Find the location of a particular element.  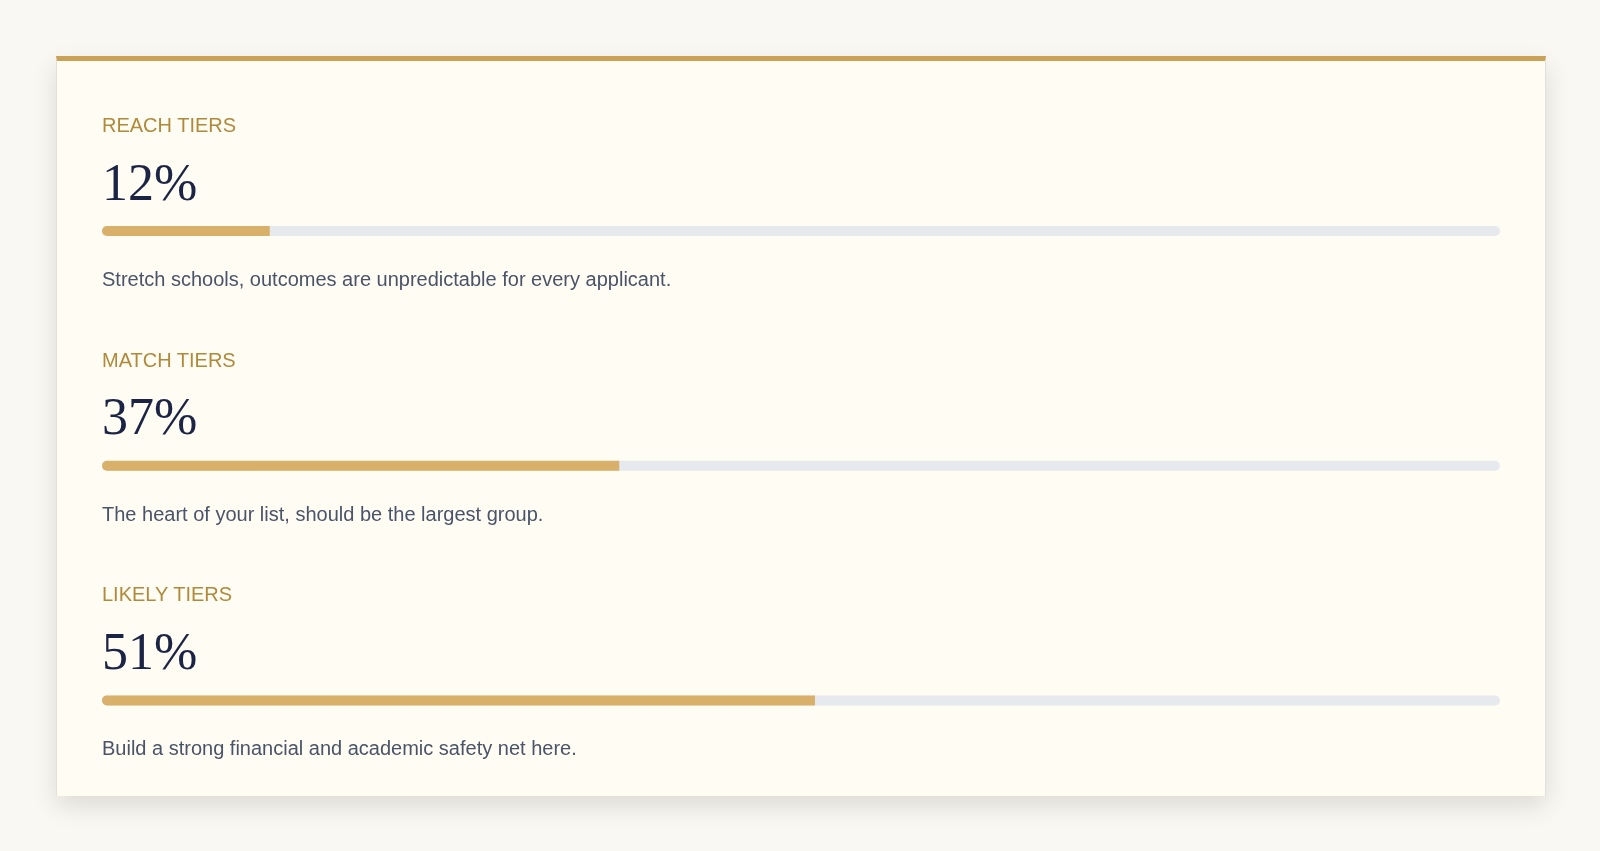

y-tick-label: LIKELY TIERS is located at coordinates (167, 594).